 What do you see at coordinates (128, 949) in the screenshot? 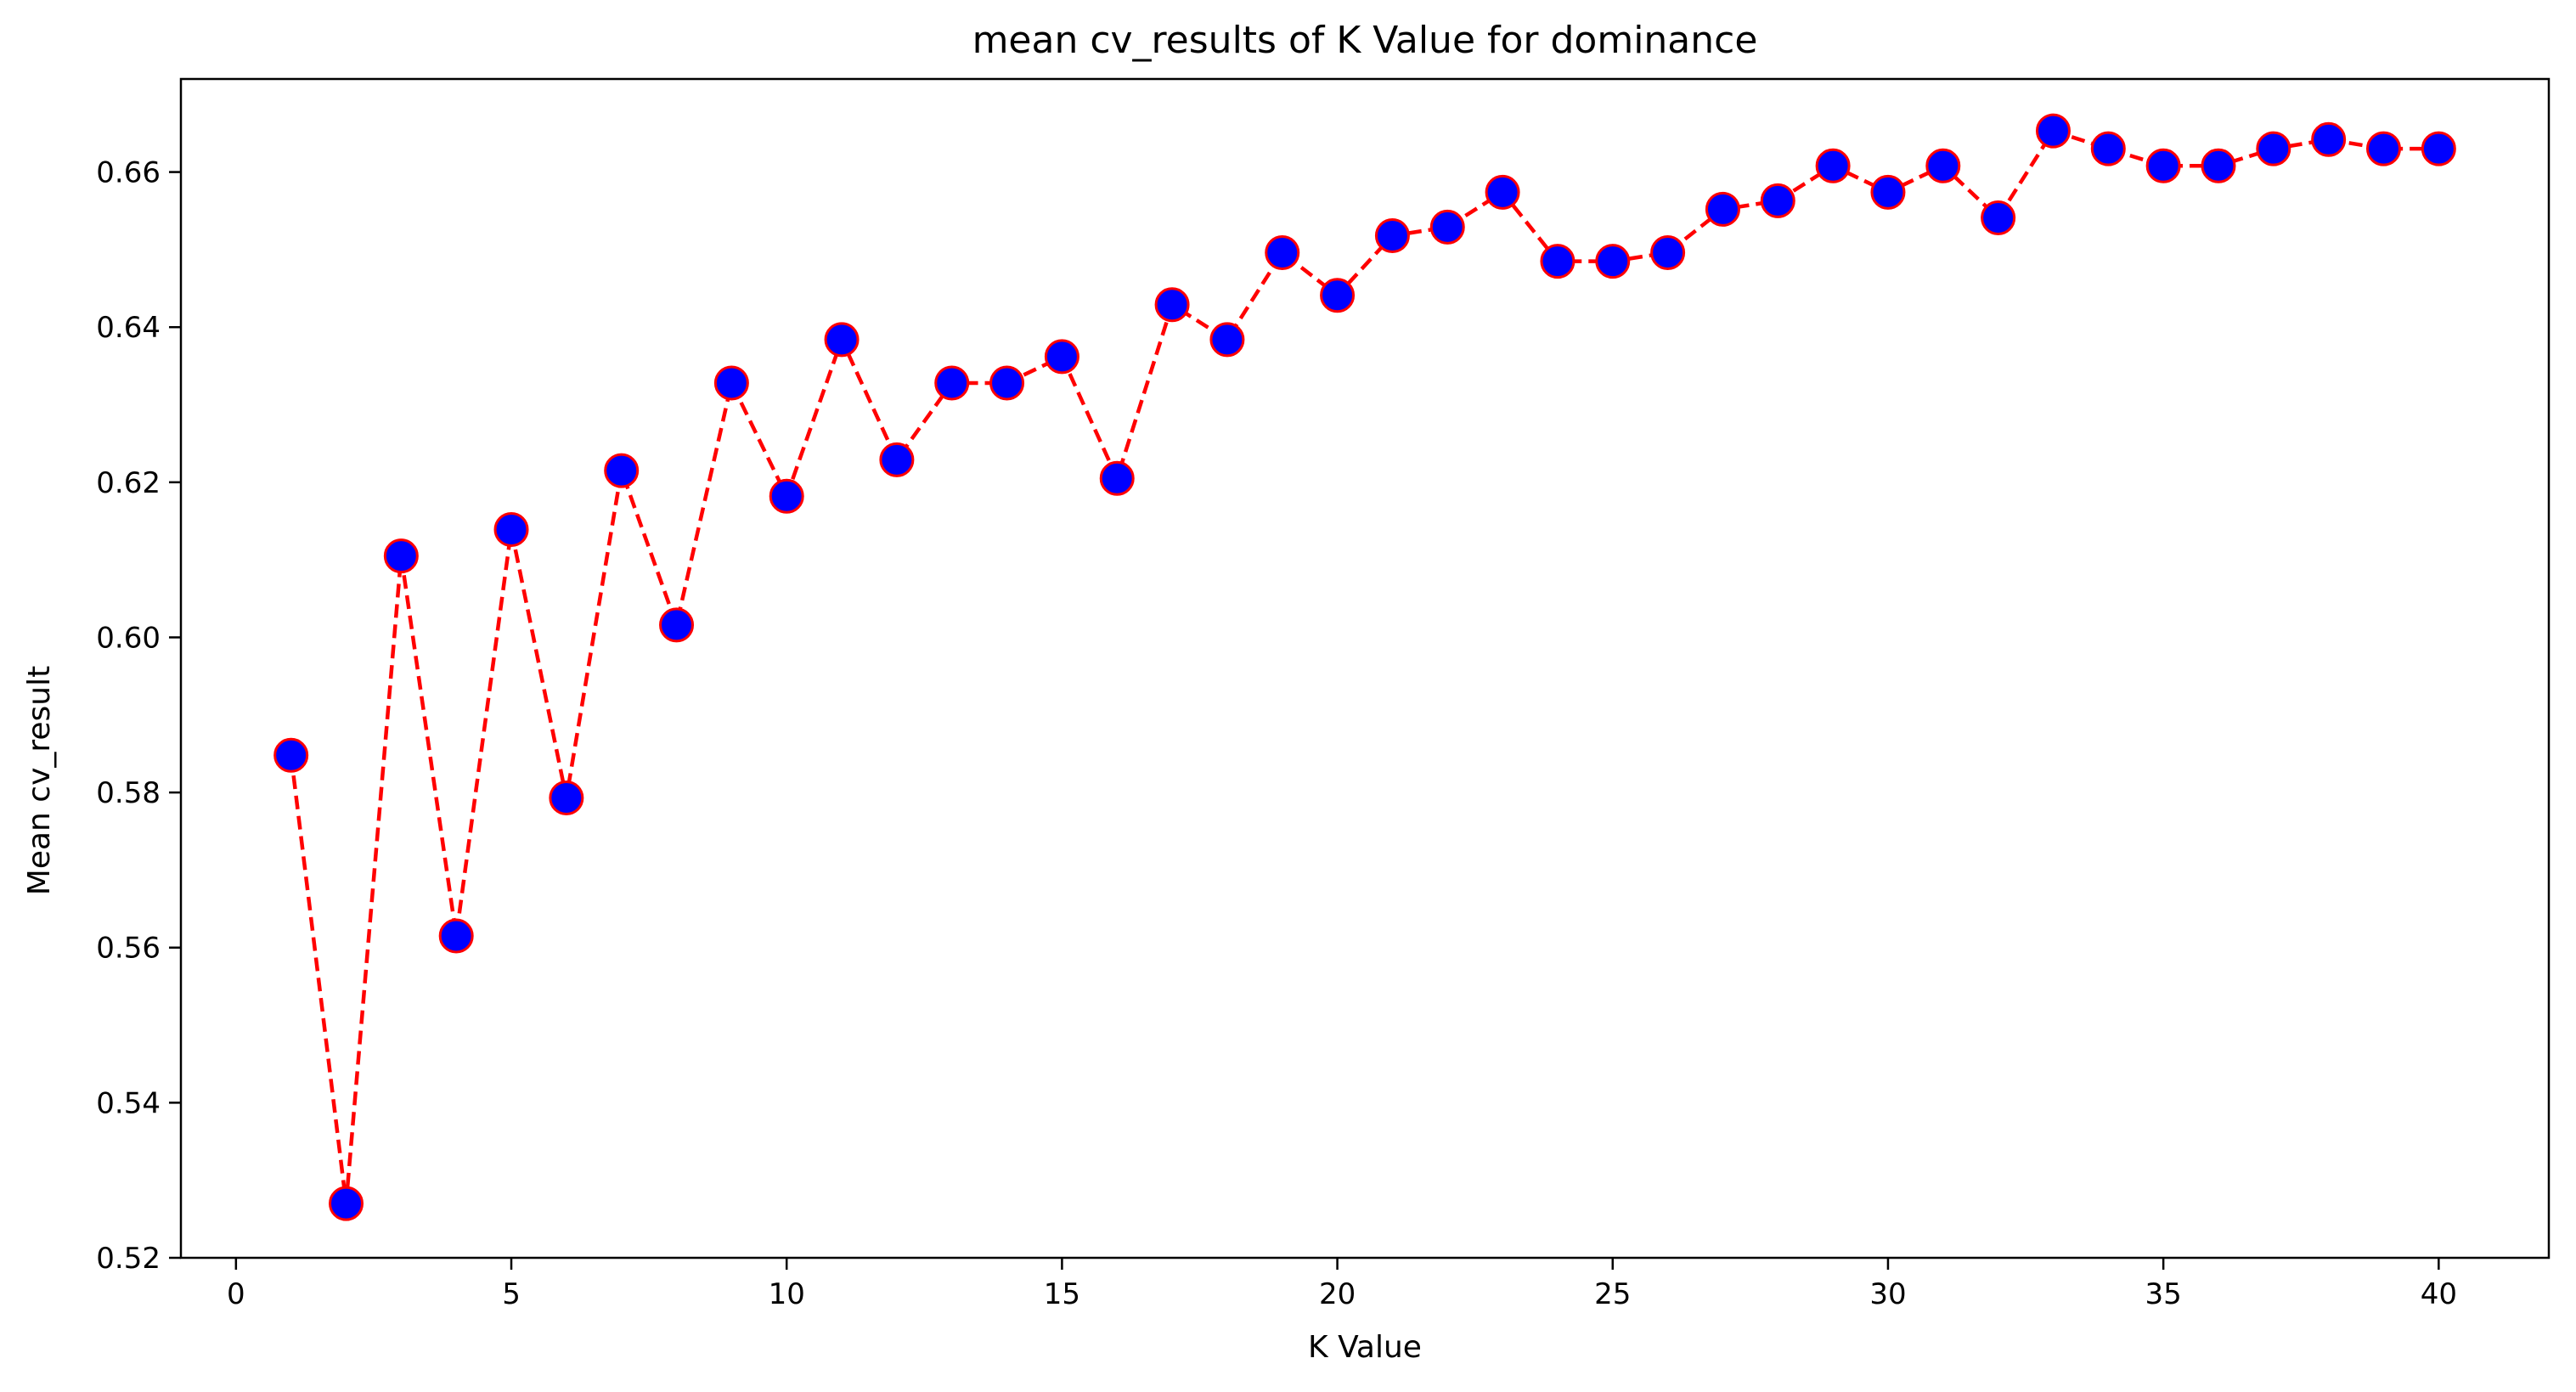
I see `y-tick-label: 0.56` at bounding box center [128, 949].